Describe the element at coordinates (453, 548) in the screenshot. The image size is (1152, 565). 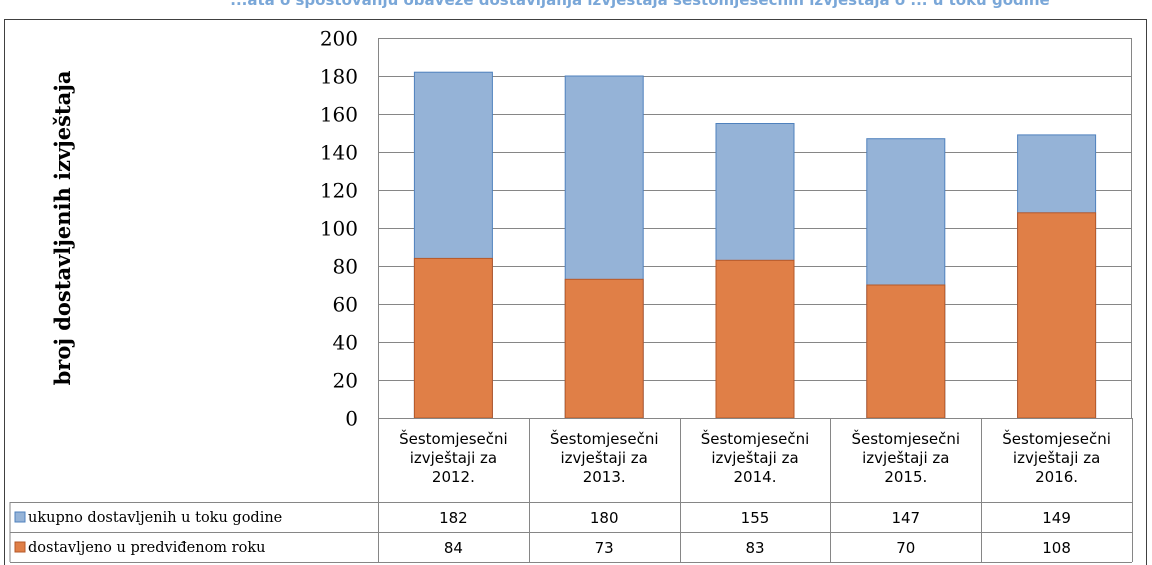
I see `table-value: 84` at that location.